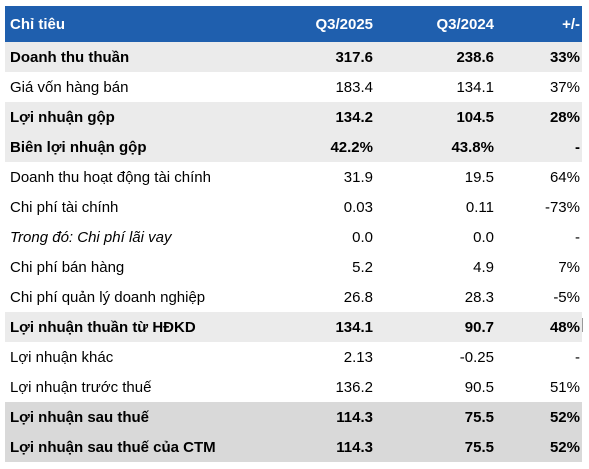 This screenshot has height=469, width=589. Describe the element at coordinates (354, 57) in the screenshot. I see `row-q3-2025: 317.6` at that location.